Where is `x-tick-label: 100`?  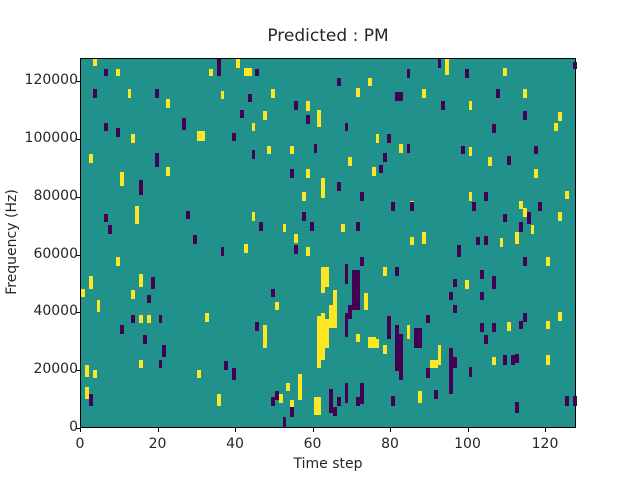
x-tick-label: 100 is located at coordinates (467, 444).